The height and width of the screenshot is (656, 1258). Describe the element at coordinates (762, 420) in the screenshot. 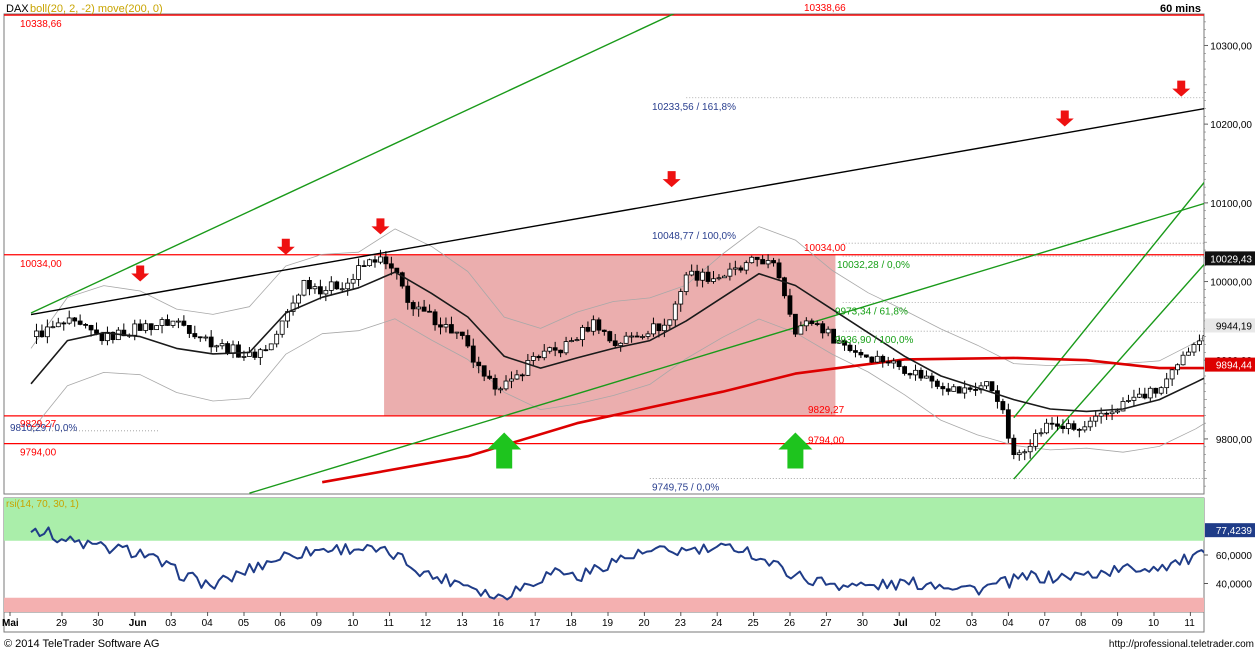

I see `ma200-line` at that location.